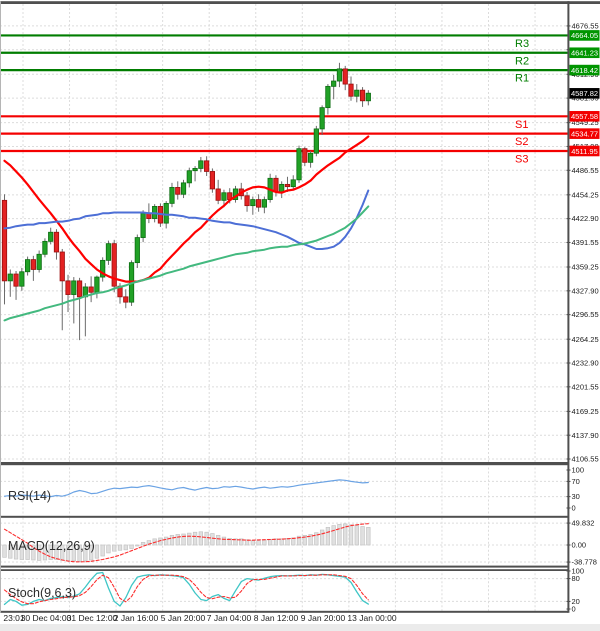  What do you see at coordinates (585, 170) in the screenshot?
I see `price-tick-label: 4486.55` at bounding box center [585, 170].